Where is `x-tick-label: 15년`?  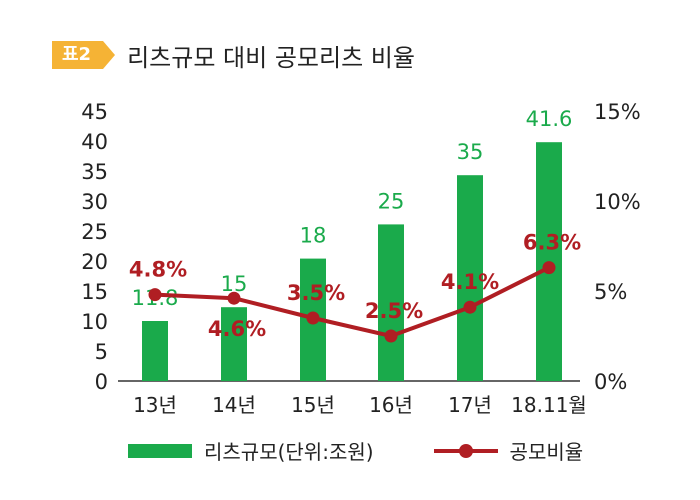 x-tick-label: 15년 is located at coordinates (313, 405).